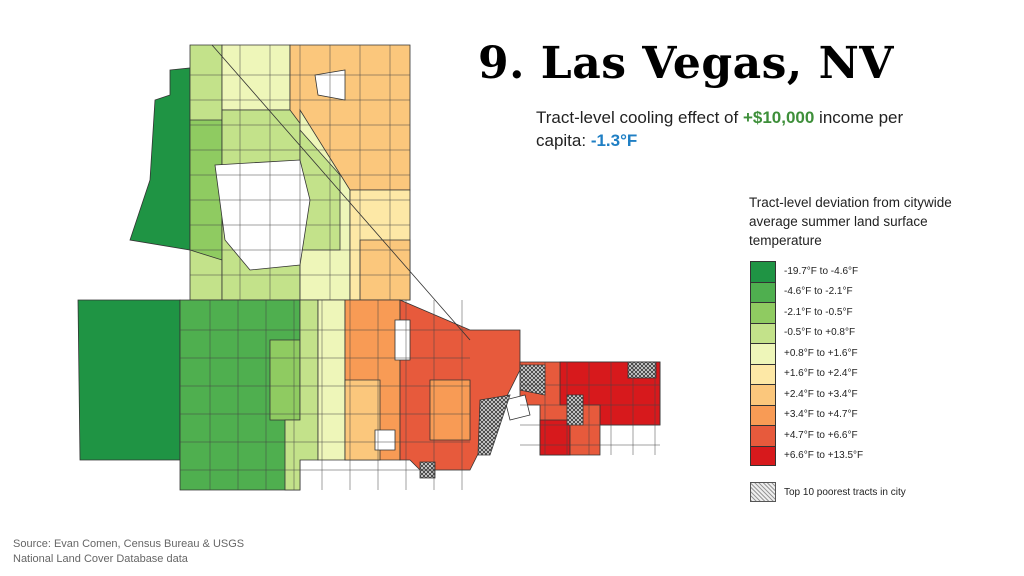  What do you see at coordinates (818, 292) in the screenshot?
I see `legend-label: -4.6°F to -2.1°F` at bounding box center [818, 292].